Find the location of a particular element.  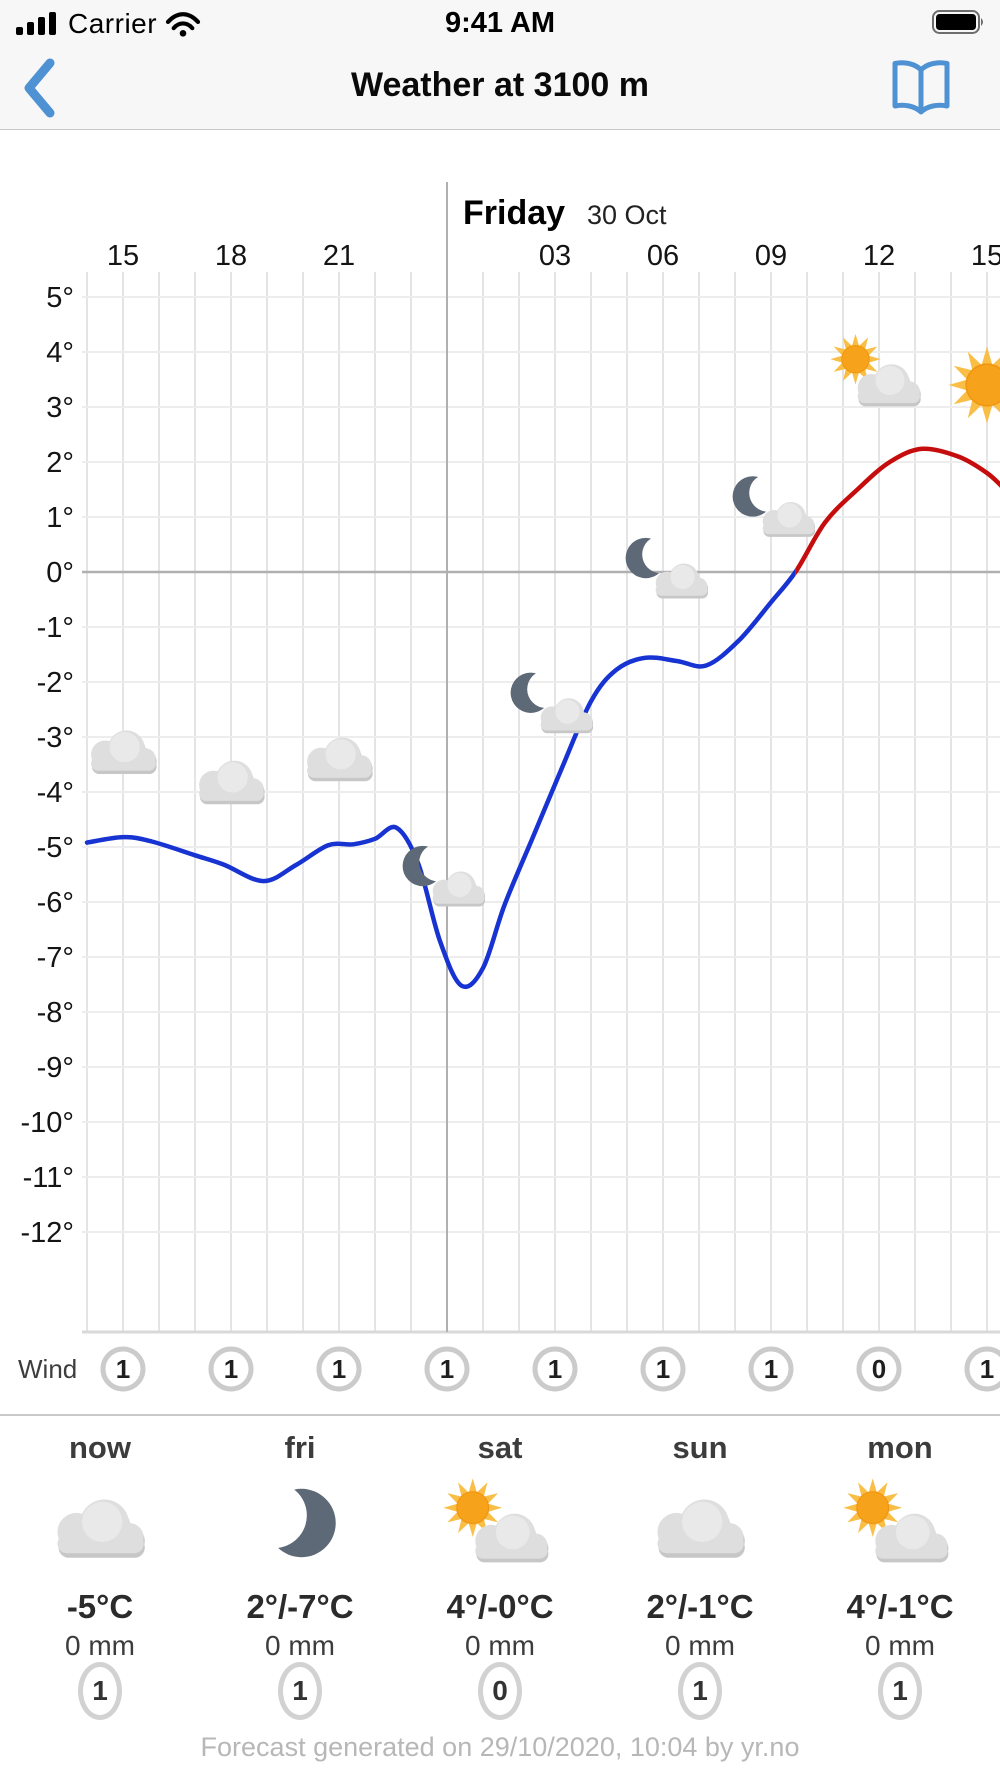

y-tick-label: 4° is located at coordinates (60, 353).